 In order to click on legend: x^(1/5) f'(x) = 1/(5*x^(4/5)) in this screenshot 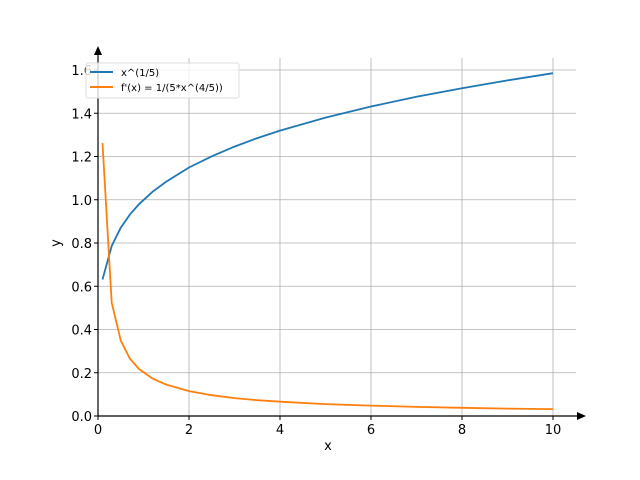, I will do `click(162, 80)`.